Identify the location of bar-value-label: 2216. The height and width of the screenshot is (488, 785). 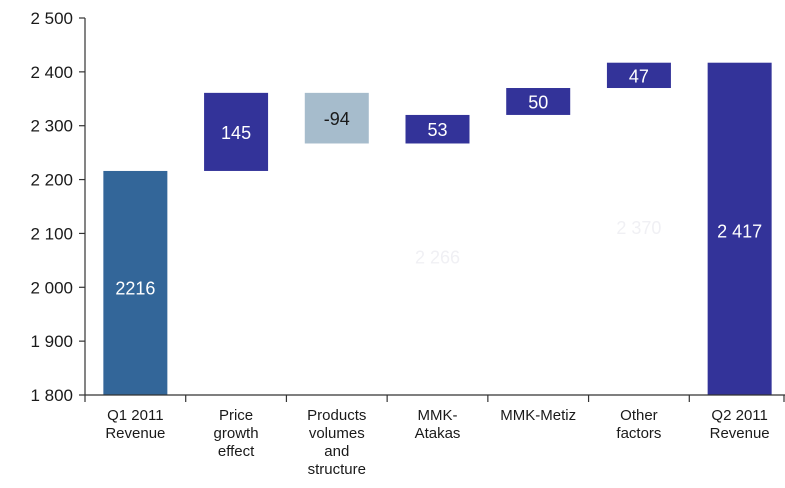
(135, 288).